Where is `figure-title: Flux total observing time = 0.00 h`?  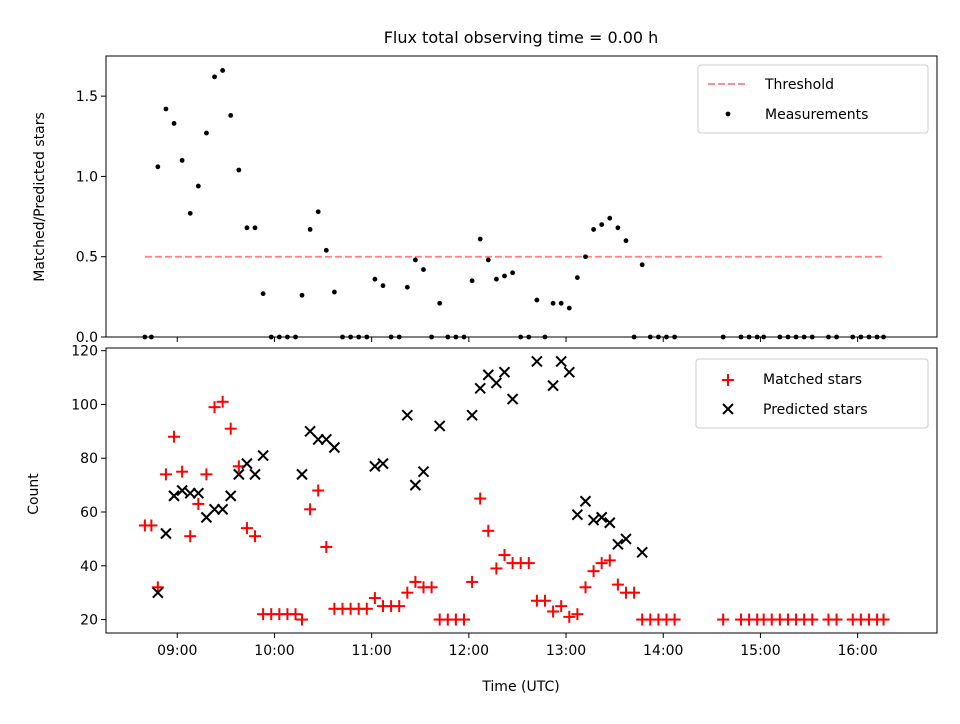 figure-title: Flux total observing time = 0.00 h is located at coordinates (521, 37).